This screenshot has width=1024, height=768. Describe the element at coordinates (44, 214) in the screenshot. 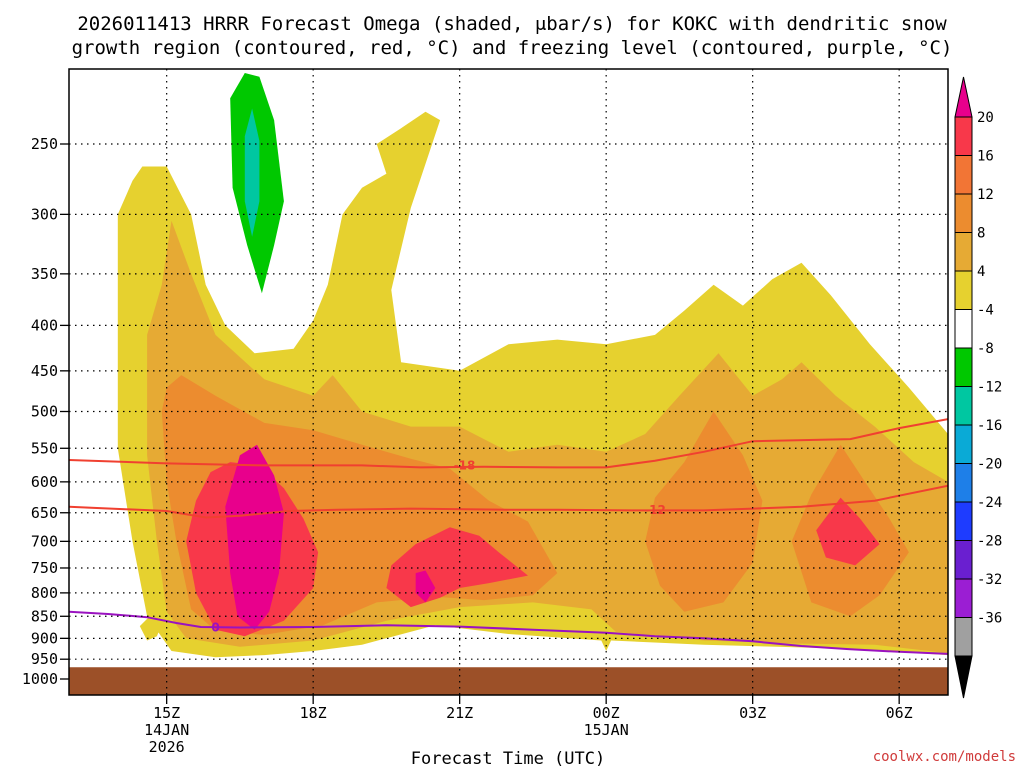

I see `y-tick-label-1: 300` at that location.